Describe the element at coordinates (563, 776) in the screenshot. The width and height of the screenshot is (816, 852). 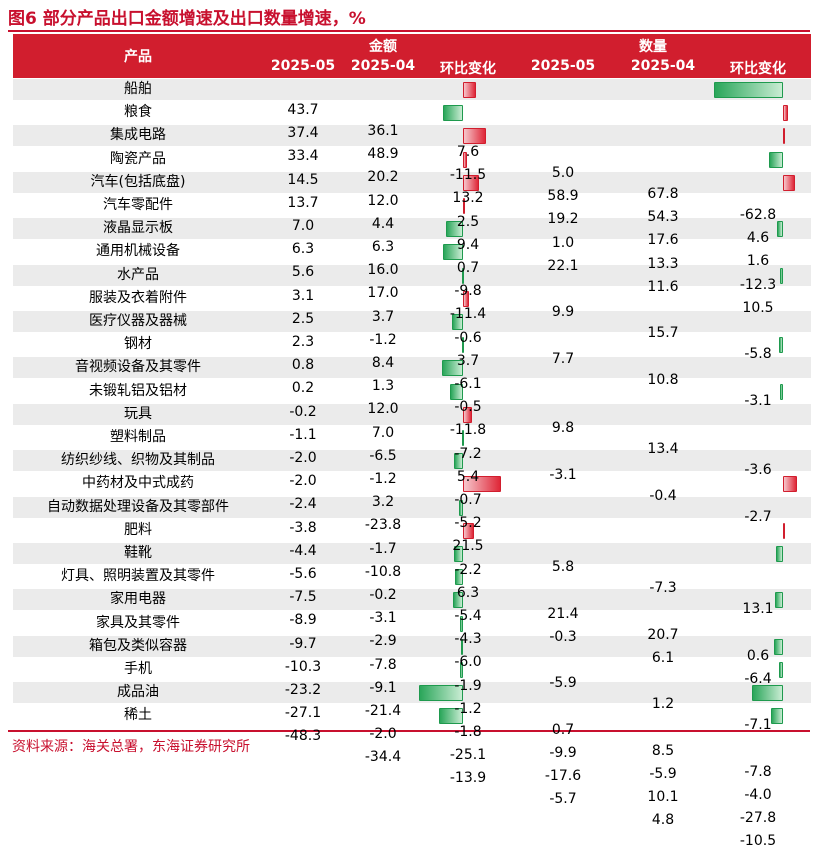
I see `cell-quantity-2025-05: -17.6` at that location.